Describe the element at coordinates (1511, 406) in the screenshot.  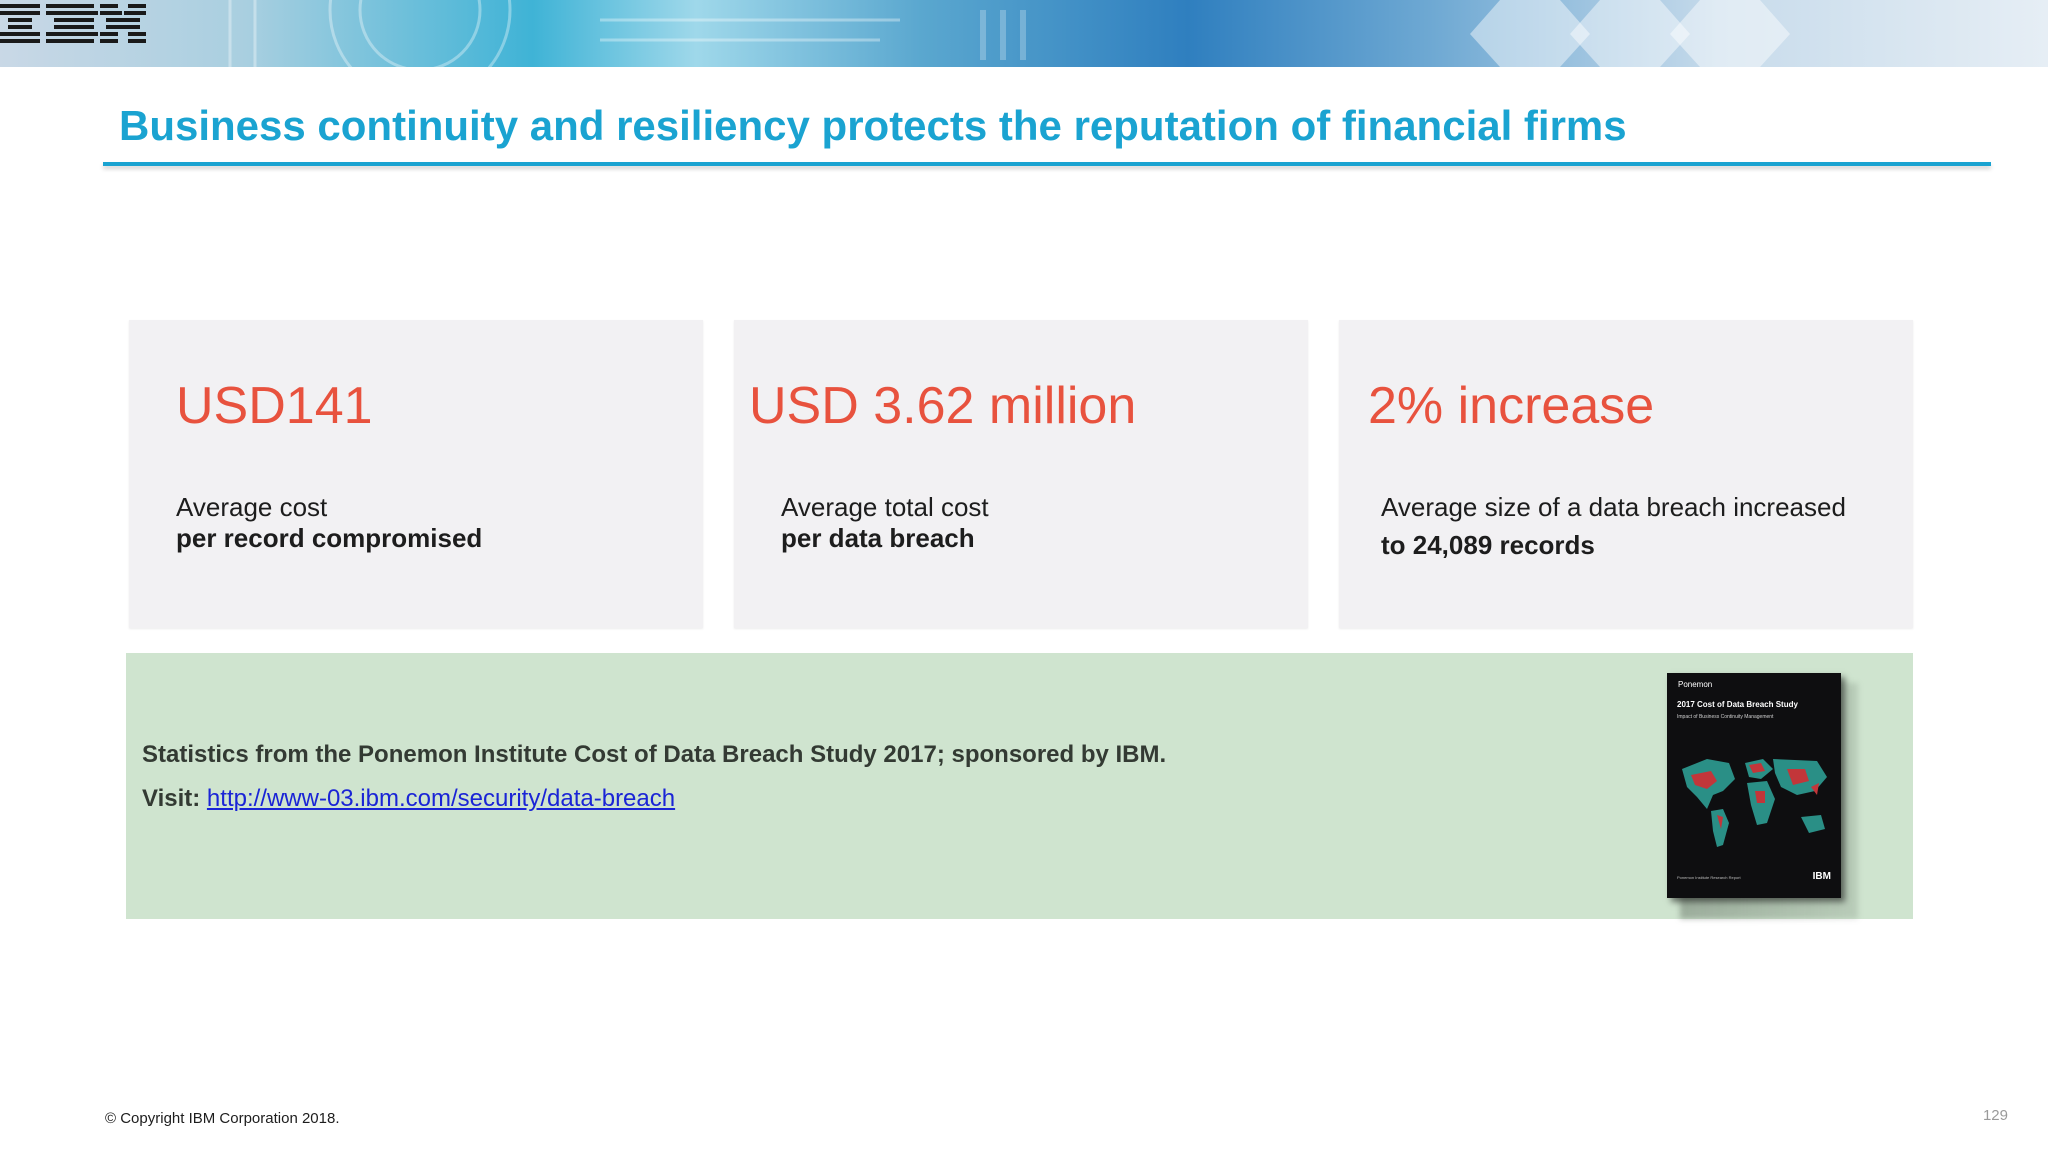
I see `stat-value: 2% increase` at that location.